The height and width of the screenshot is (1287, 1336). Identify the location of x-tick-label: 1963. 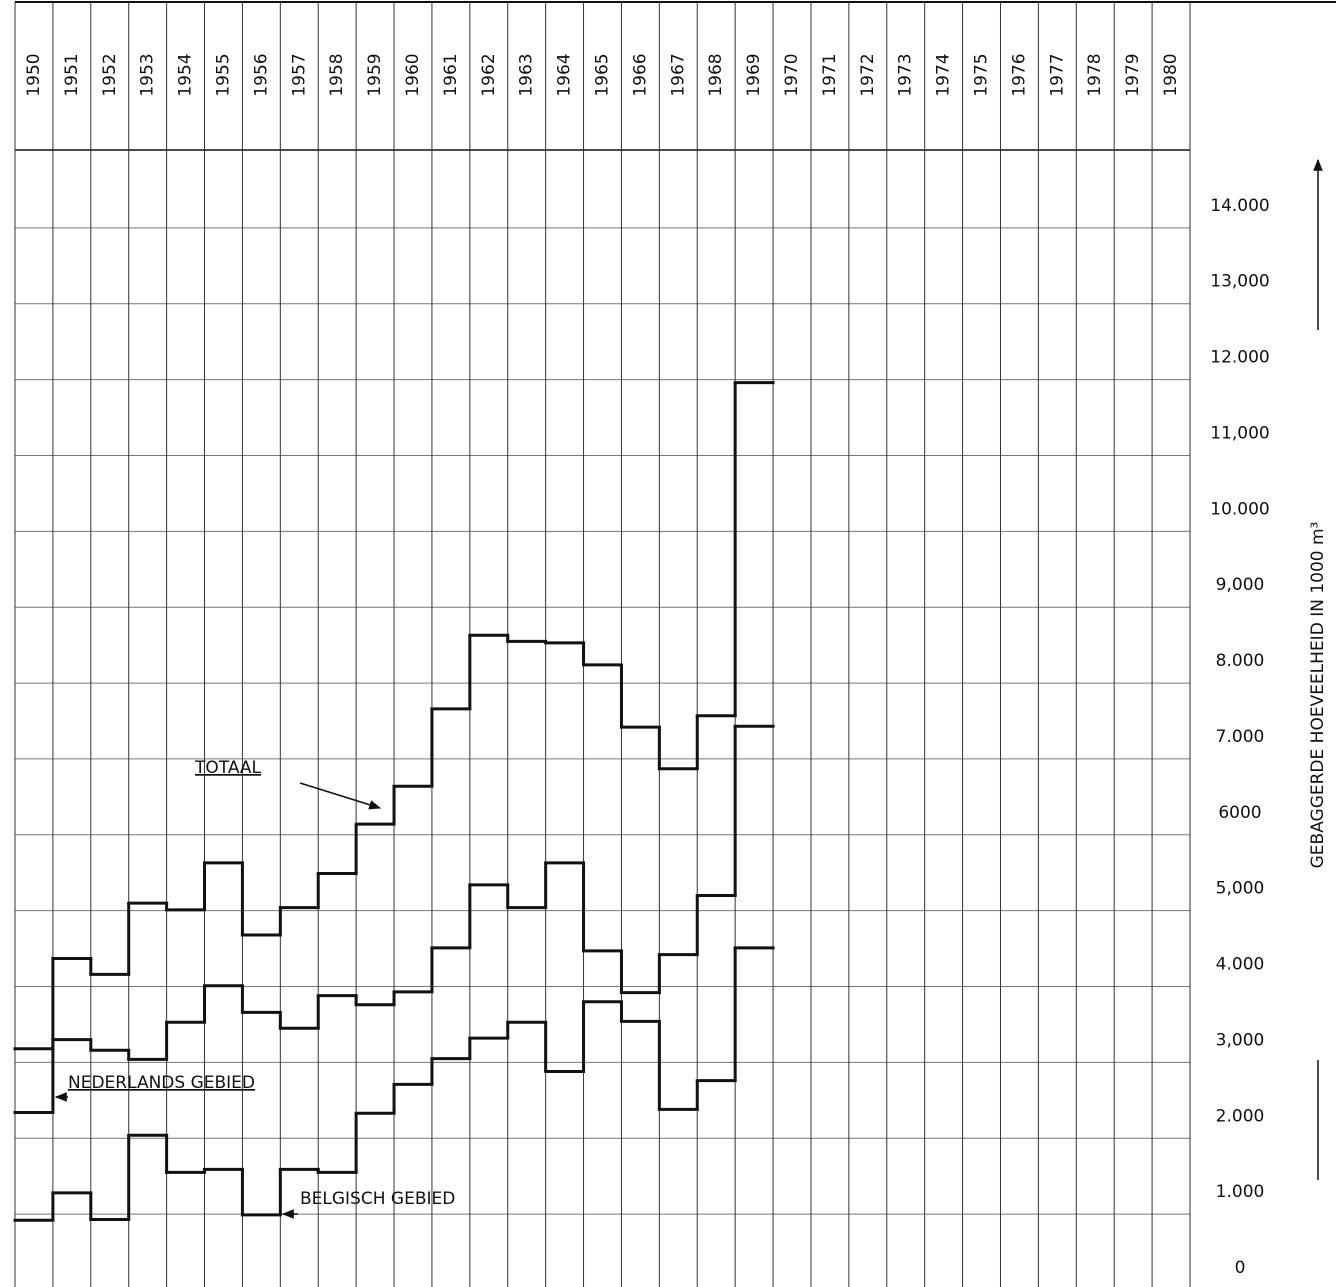
(527, 74).